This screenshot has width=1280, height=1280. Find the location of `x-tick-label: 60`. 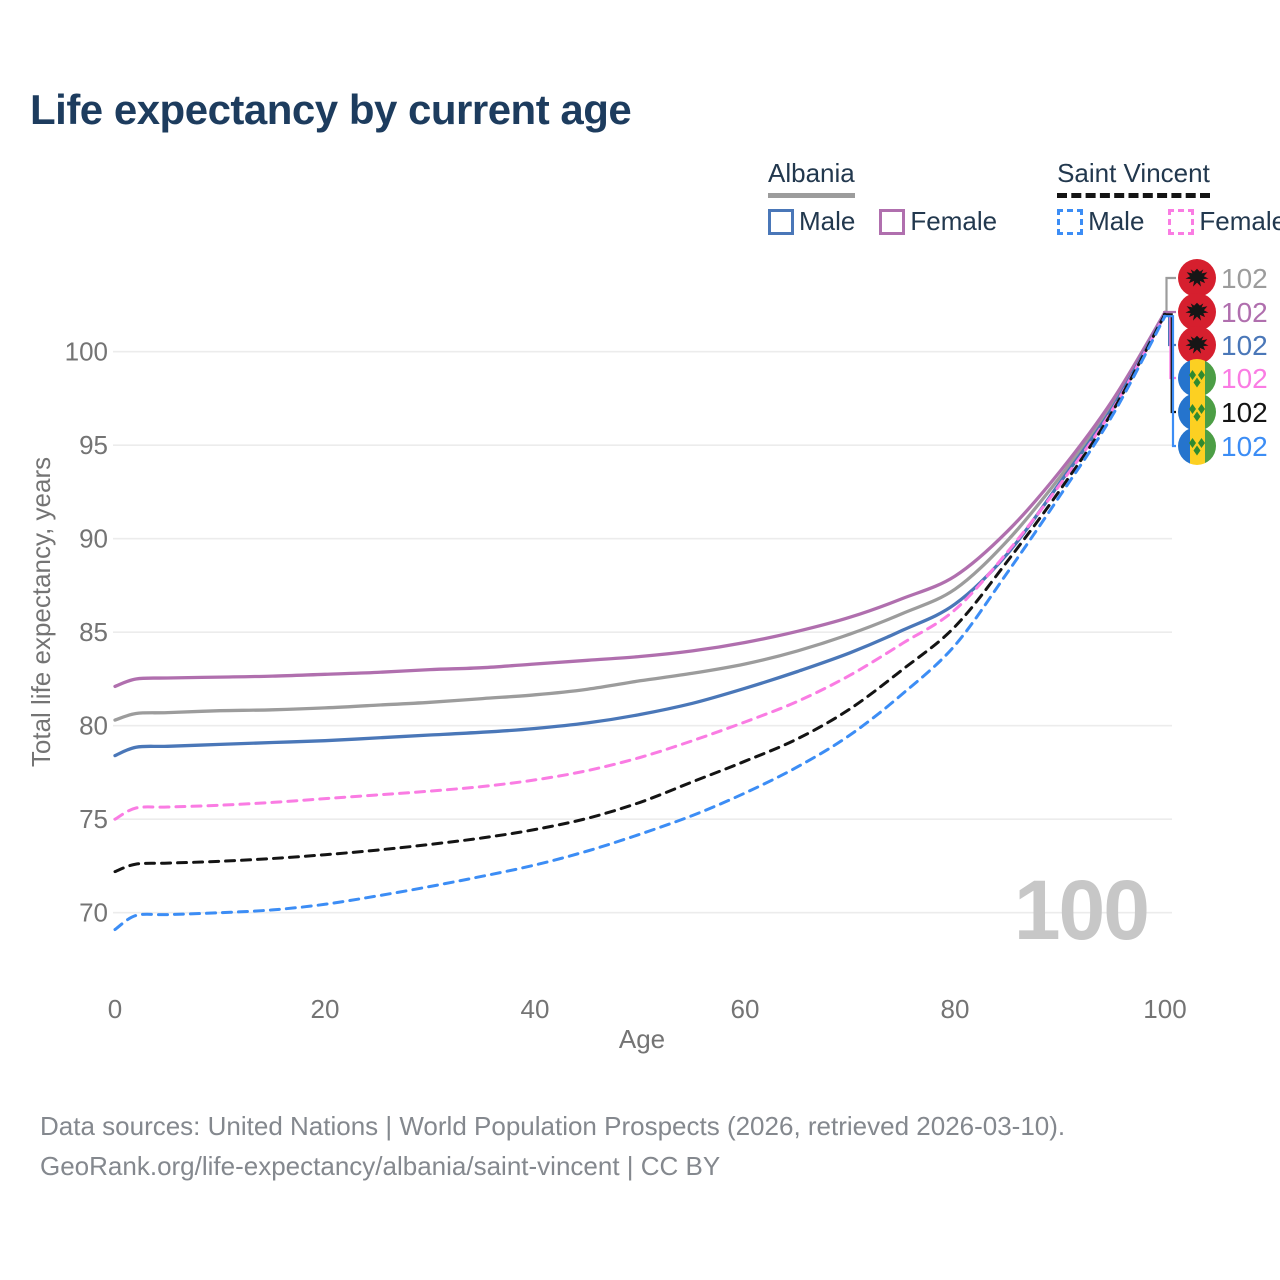

x-tick-label: 60 is located at coordinates (745, 1009).